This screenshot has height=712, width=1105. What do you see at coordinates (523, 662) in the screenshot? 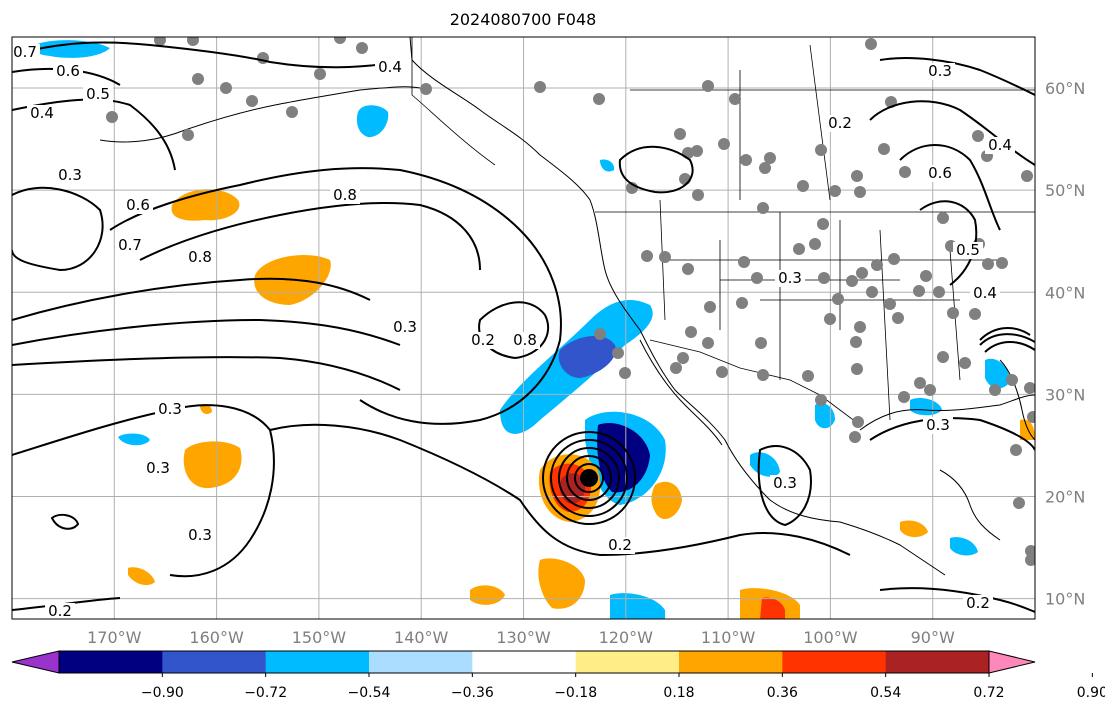
I see `colorbar` at bounding box center [523, 662].